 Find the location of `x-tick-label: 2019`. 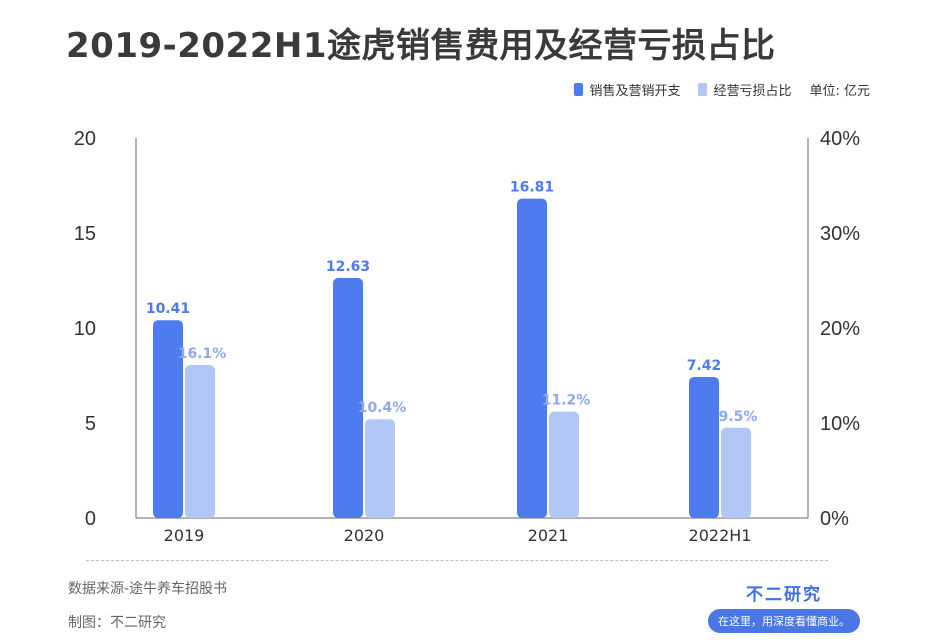

x-tick-label: 2019 is located at coordinates (184, 535).